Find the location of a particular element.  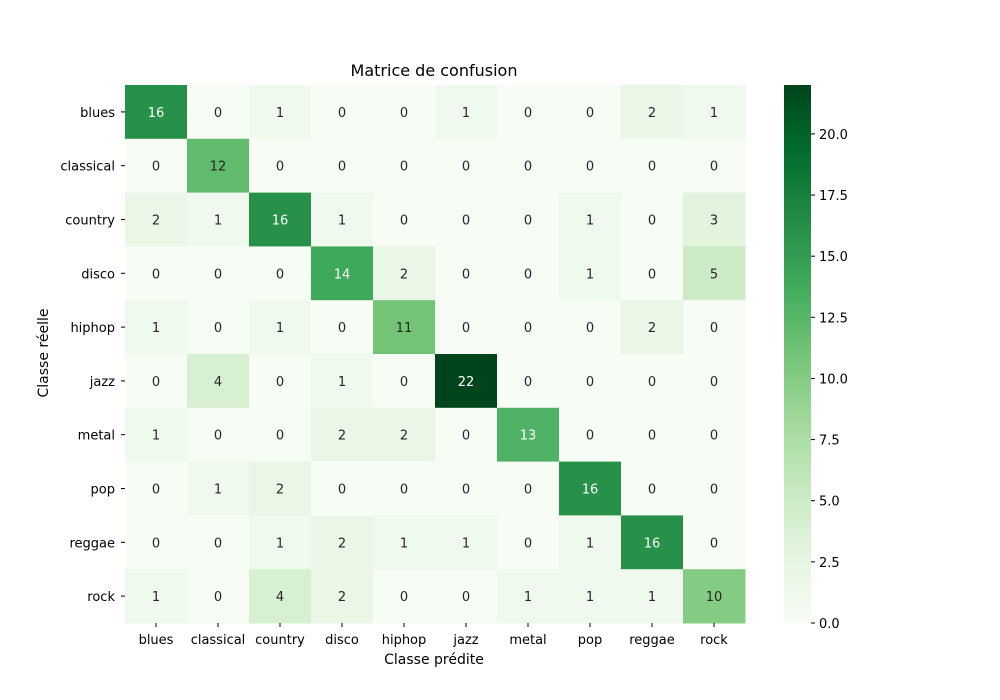

colorbar-tick-label: 7.5 is located at coordinates (829, 441).